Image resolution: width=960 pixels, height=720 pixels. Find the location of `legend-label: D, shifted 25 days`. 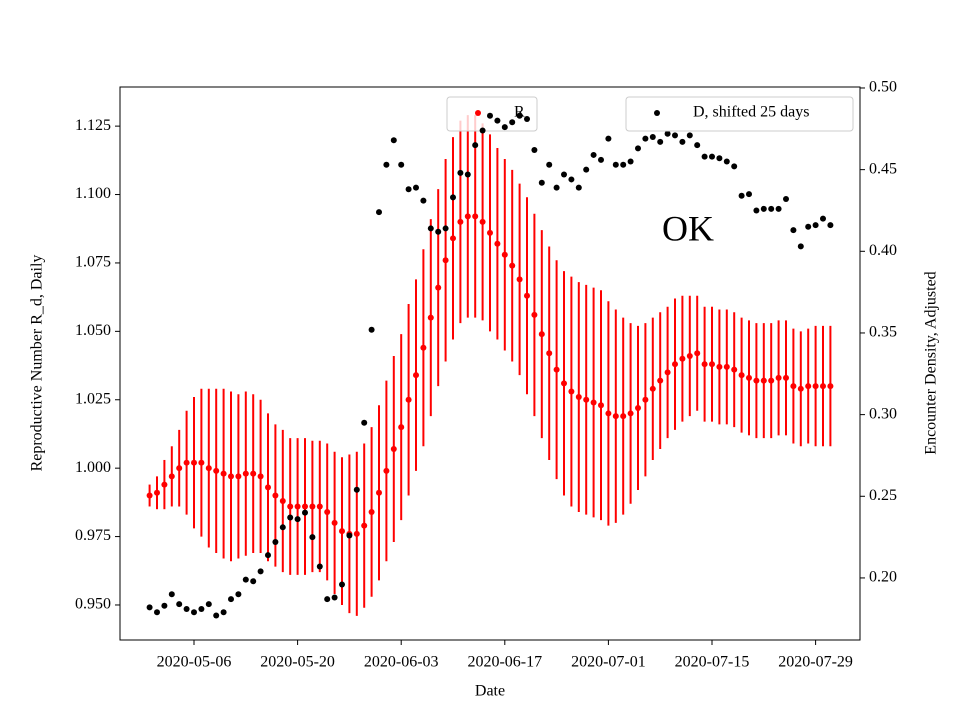

legend-label: D, shifted 25 days is located at coordinates (751, 112).